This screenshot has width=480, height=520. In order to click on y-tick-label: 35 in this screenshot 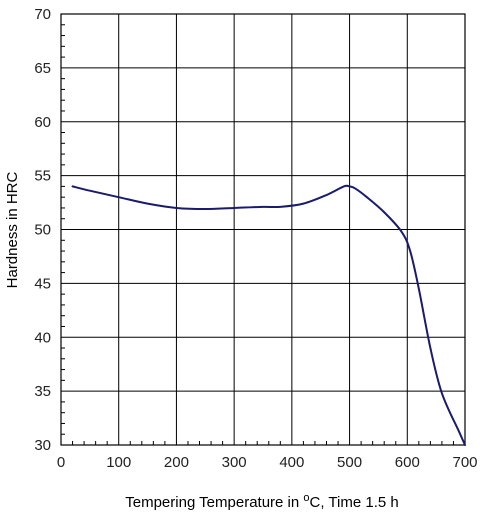, I will do `click(42, 391)`.